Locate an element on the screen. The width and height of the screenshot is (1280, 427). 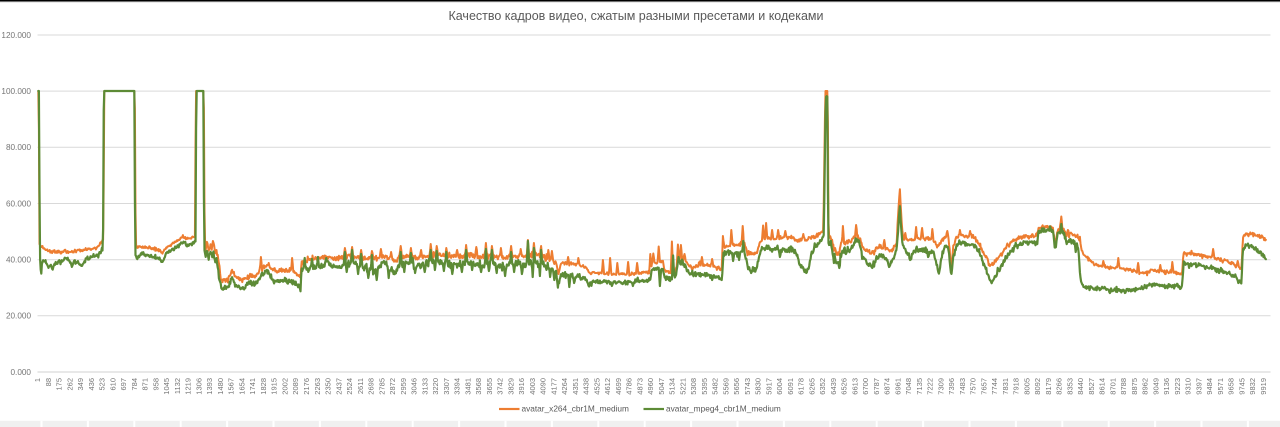
svg-text: 4090 is located at coordinates (543, 386).